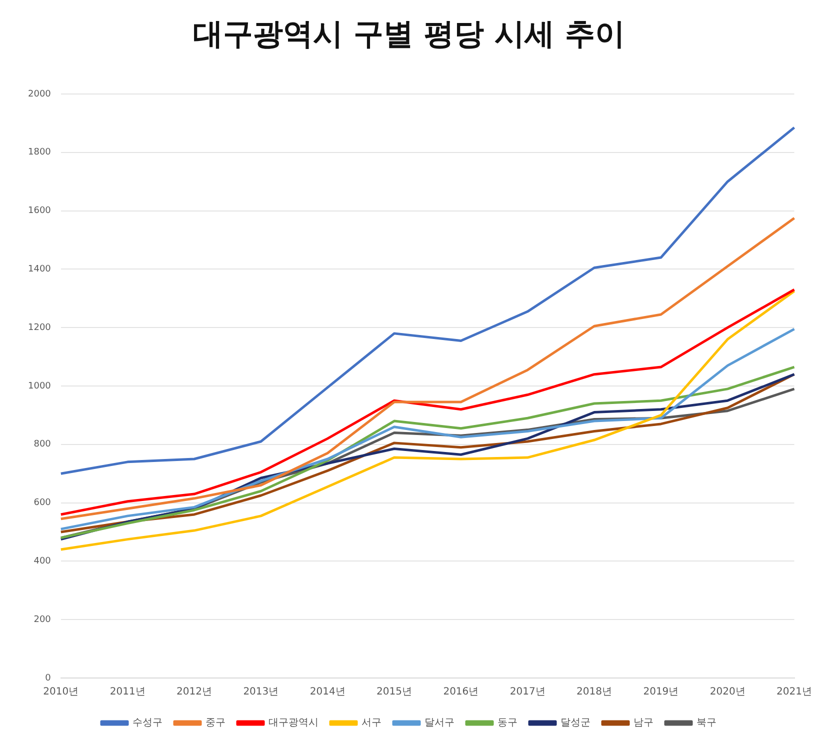 The width and height of the screenshot is (828, 752). Describe the element at coordinates (40, 94) in the screenshot. I see `y-tick-label: 2000` at that location.